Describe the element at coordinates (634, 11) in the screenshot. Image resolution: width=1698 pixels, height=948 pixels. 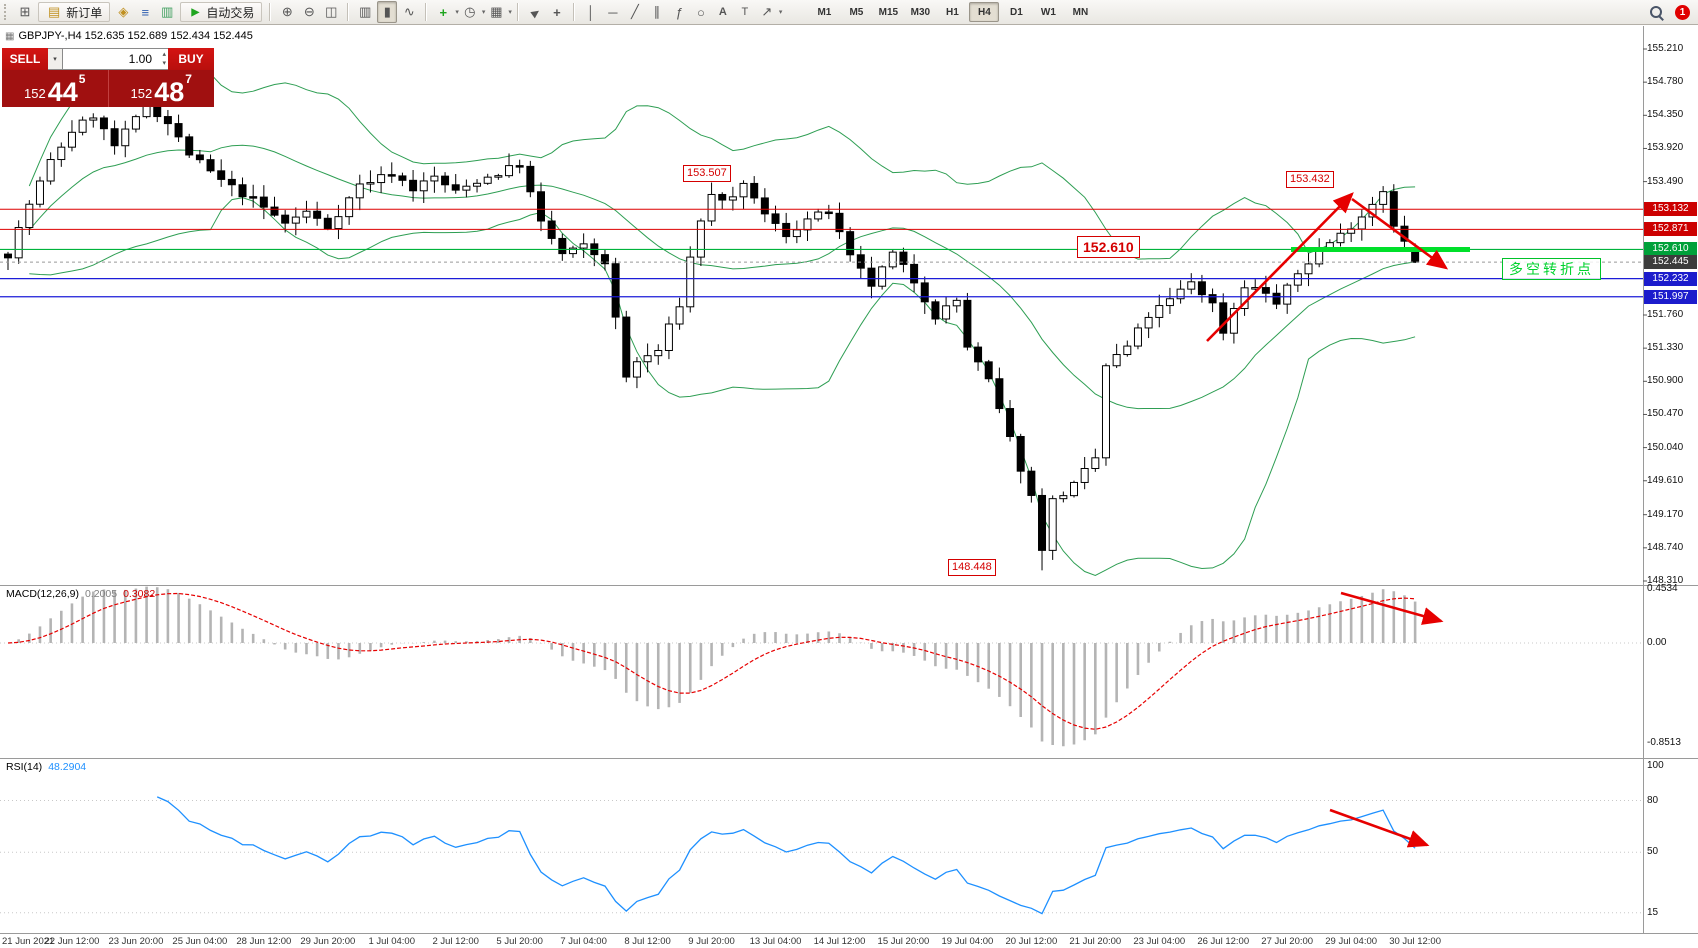
I see `trendline-tool-icon: ╱` at that location.